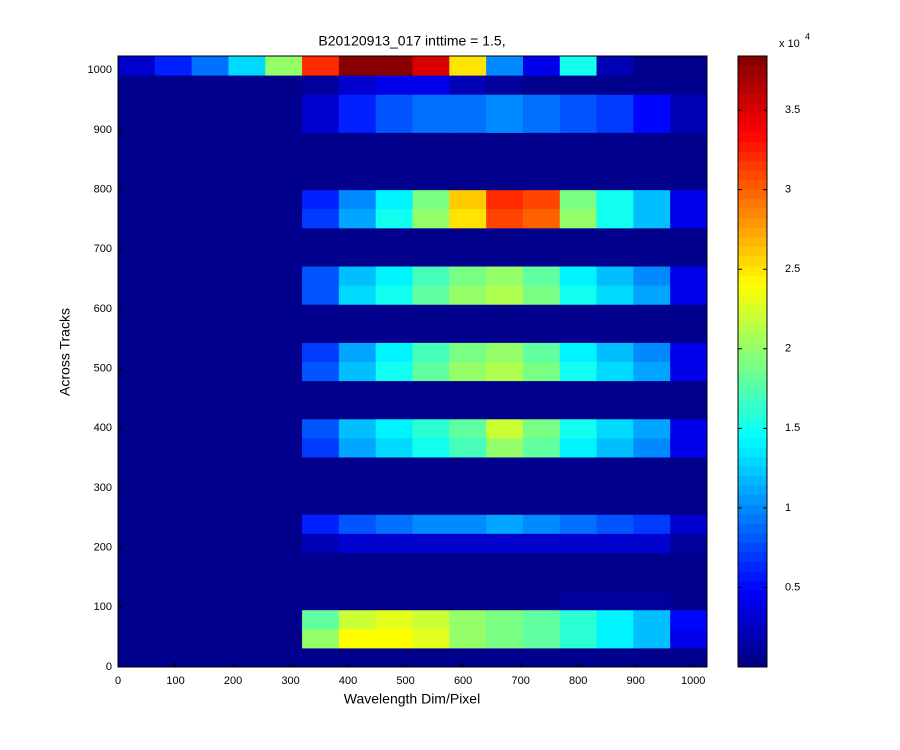 This screenshot has width=900, height=750. What do you see at coordinates (792, 428) in the screenshot?
I see `colorbar-tick-label: 1.5` at bounding box center [792, 428].